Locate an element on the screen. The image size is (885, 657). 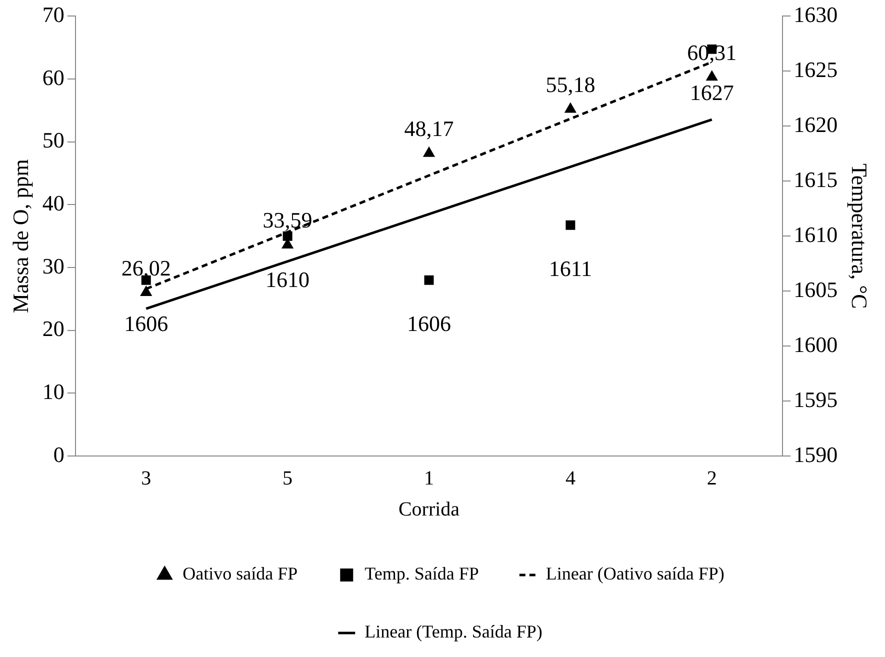
x-tick-label: 1 is located at coordinates (429, 478).